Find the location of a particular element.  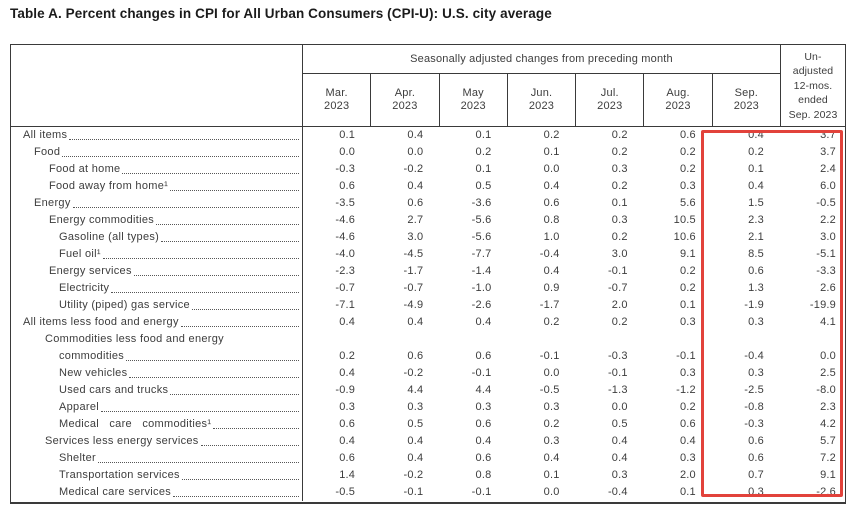

value-cell: 0.9 is located at coordinates (551, 288).